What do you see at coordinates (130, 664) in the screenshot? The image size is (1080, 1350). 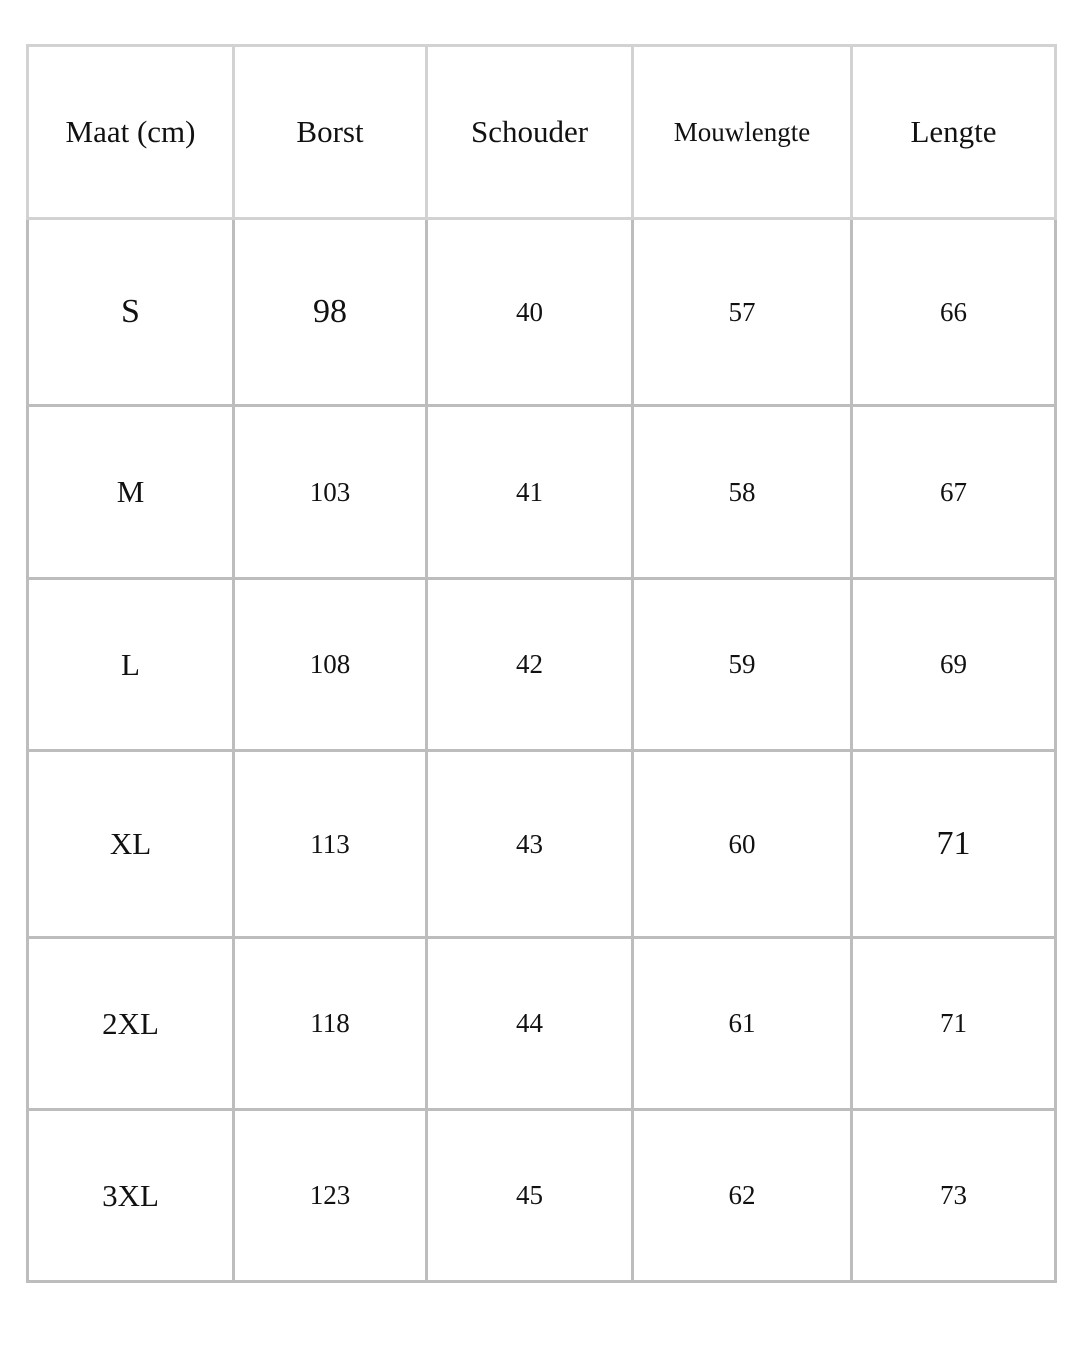 I see `cell-size: L` at bounding box center [130, 664].